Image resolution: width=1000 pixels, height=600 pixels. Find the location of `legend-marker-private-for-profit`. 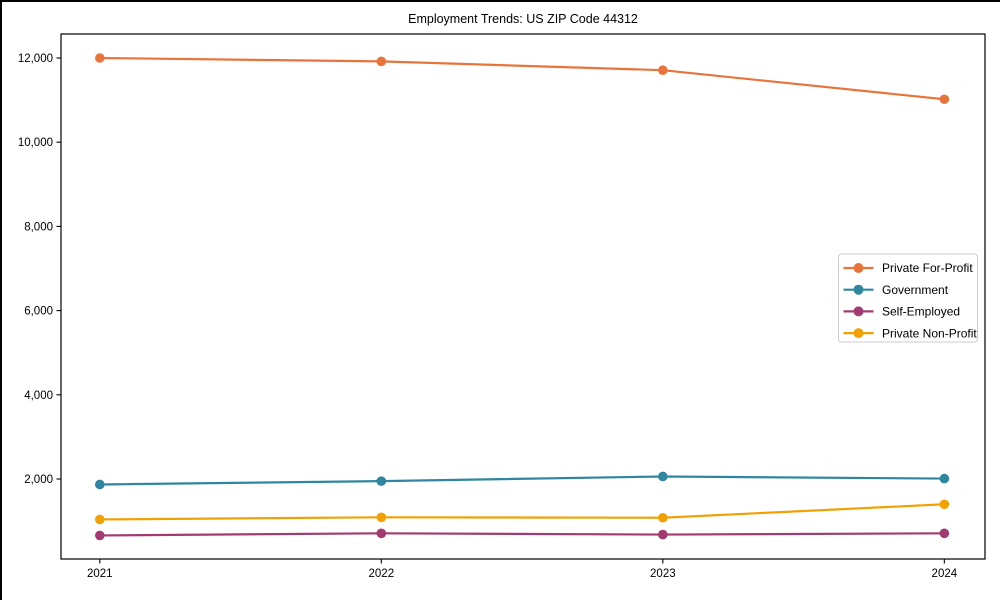

legend-marker-private-for-profit is located at coordinates (858, 268).